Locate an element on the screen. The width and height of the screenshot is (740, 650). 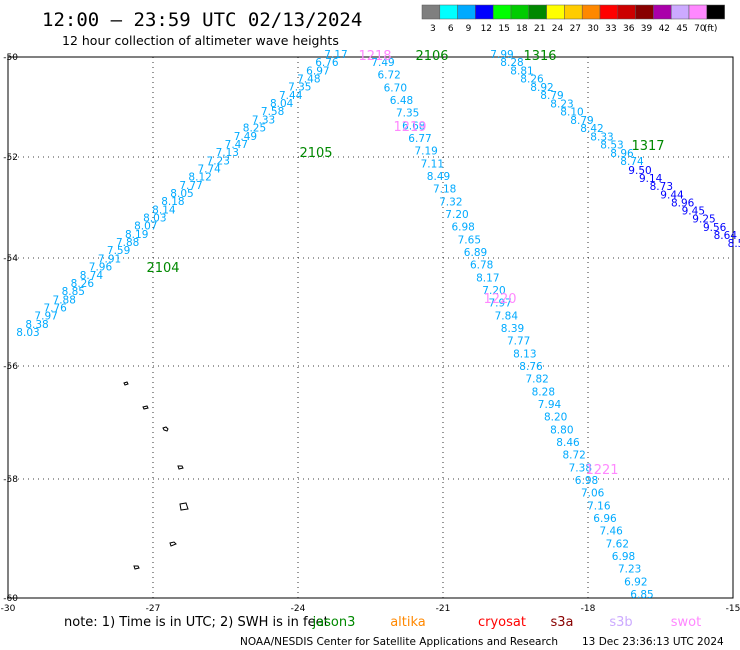
wave-height-value: 9.56 is located at coordinates (715, 228).